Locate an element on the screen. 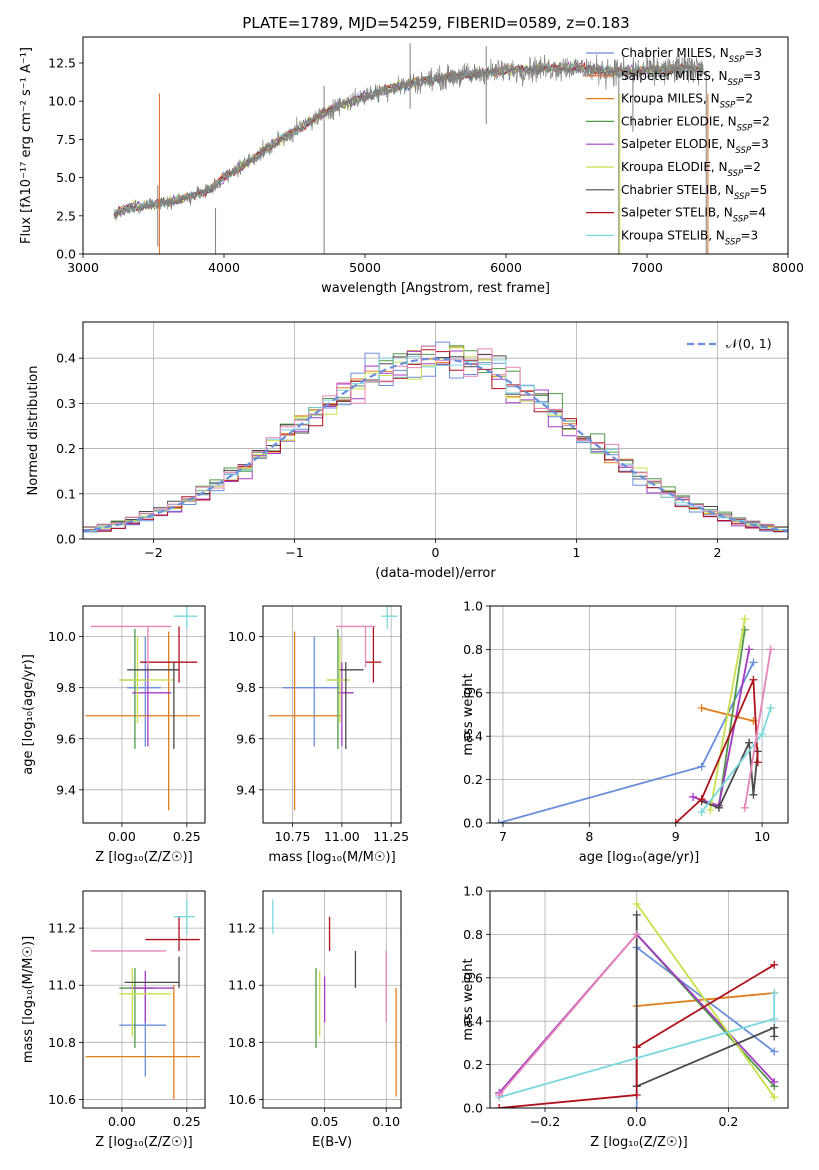 The width and height of the screenshot is (819, 1170). x-tick-label: 0.10 is located at coordinates (386, 1121).